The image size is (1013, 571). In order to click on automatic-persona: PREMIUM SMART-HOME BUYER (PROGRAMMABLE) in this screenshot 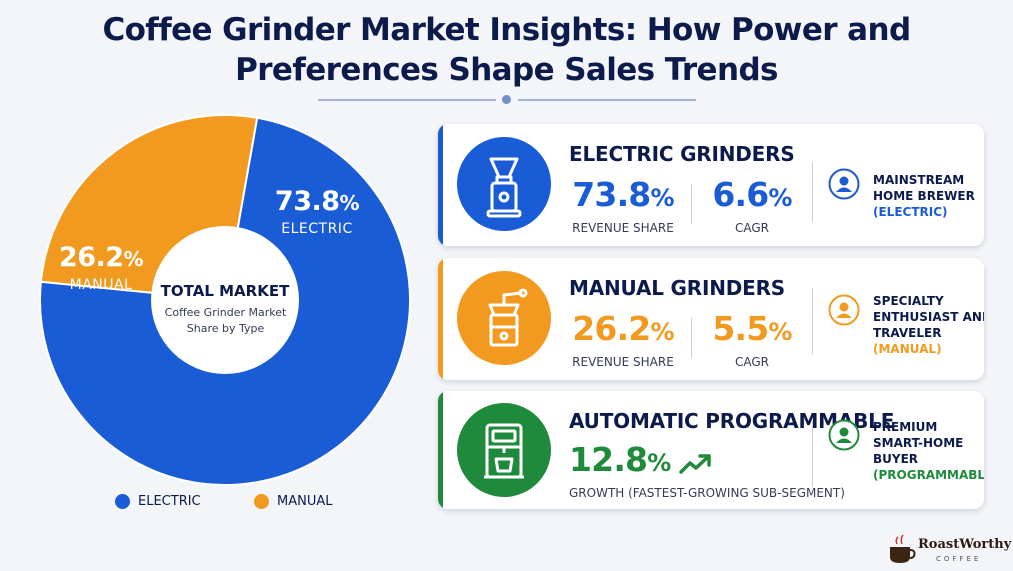, I will do `click(928, 451)`.